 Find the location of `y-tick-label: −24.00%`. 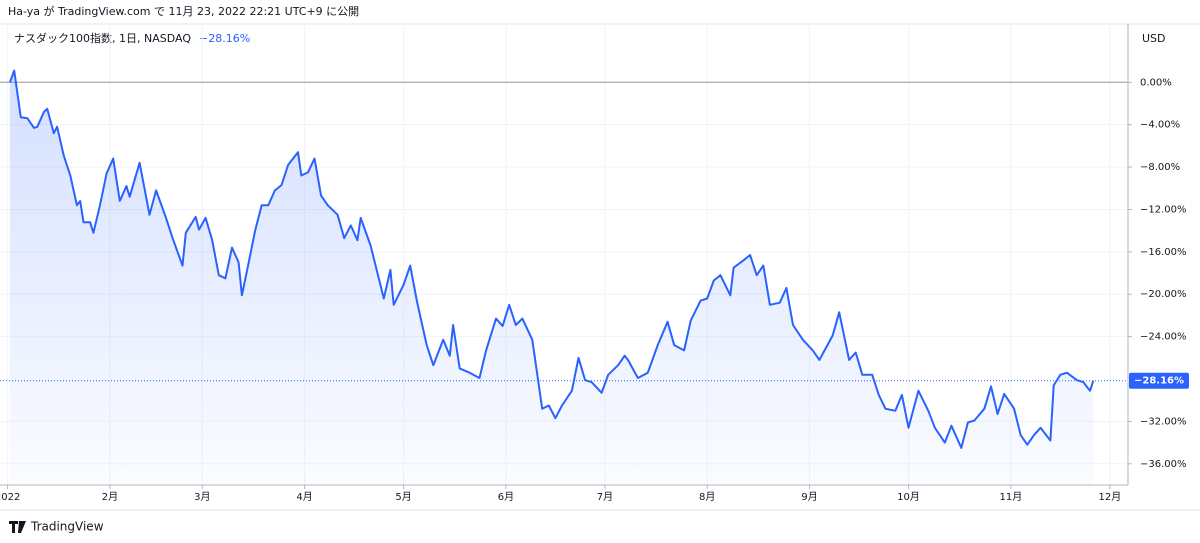

y-tick-label: −24.00% is located at coordinates (1163, 337).